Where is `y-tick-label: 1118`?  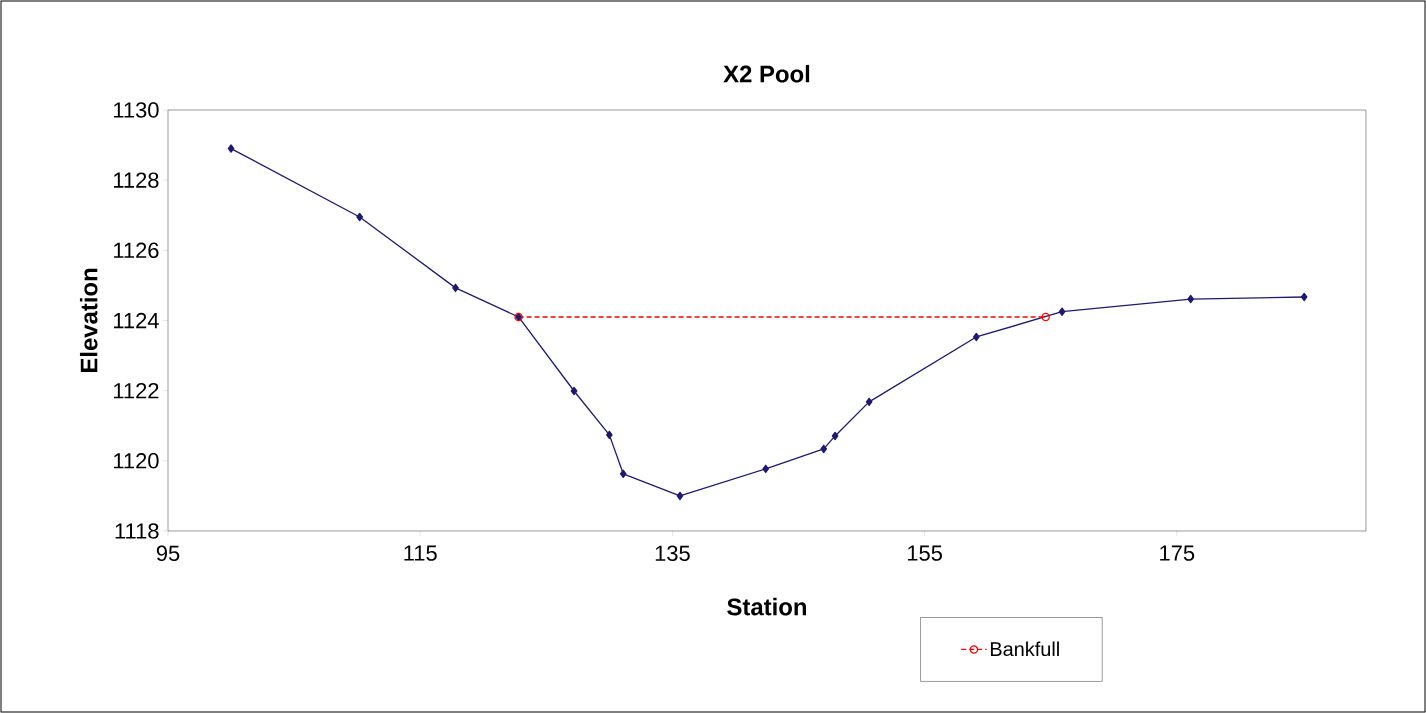
y-tick-label: 1118 is located at coordinates (137, 531).